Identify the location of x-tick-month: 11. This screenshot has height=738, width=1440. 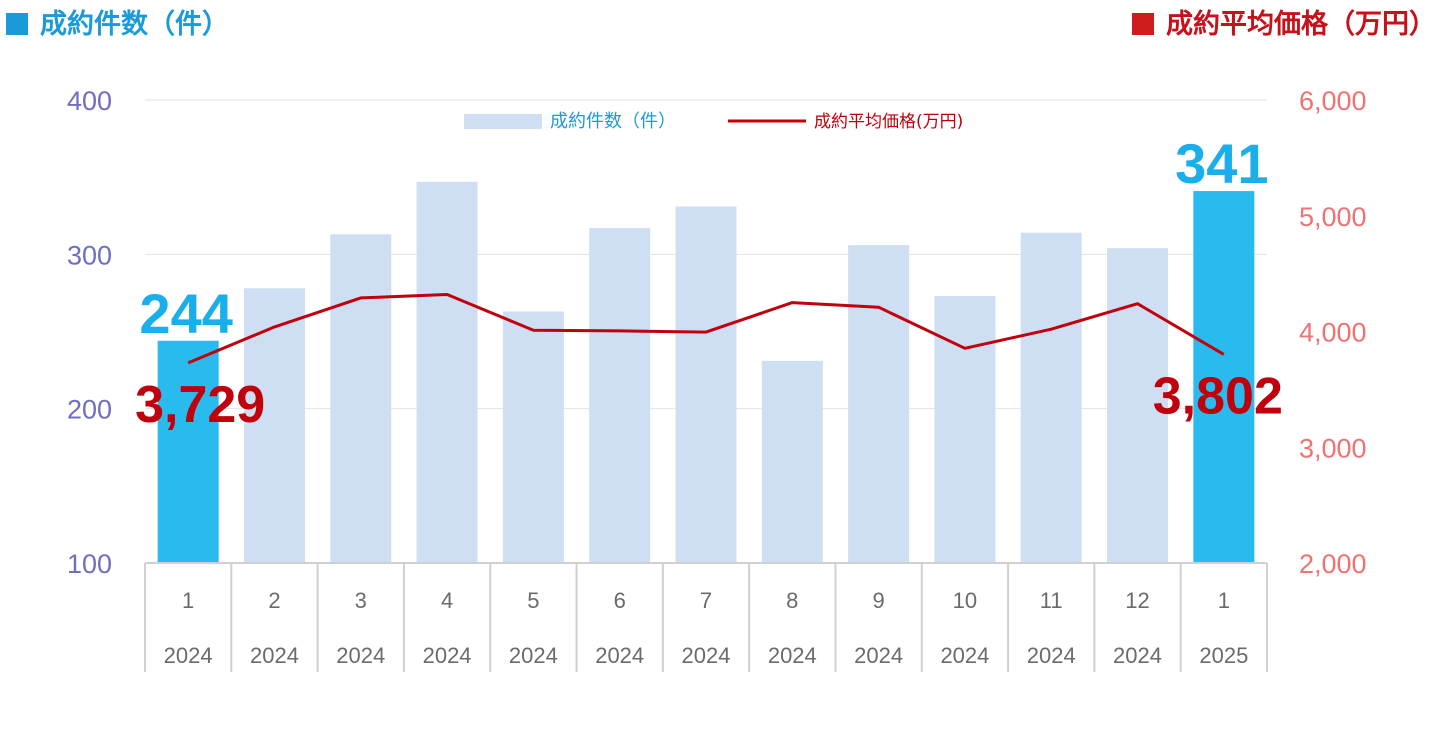
(1051, 600).